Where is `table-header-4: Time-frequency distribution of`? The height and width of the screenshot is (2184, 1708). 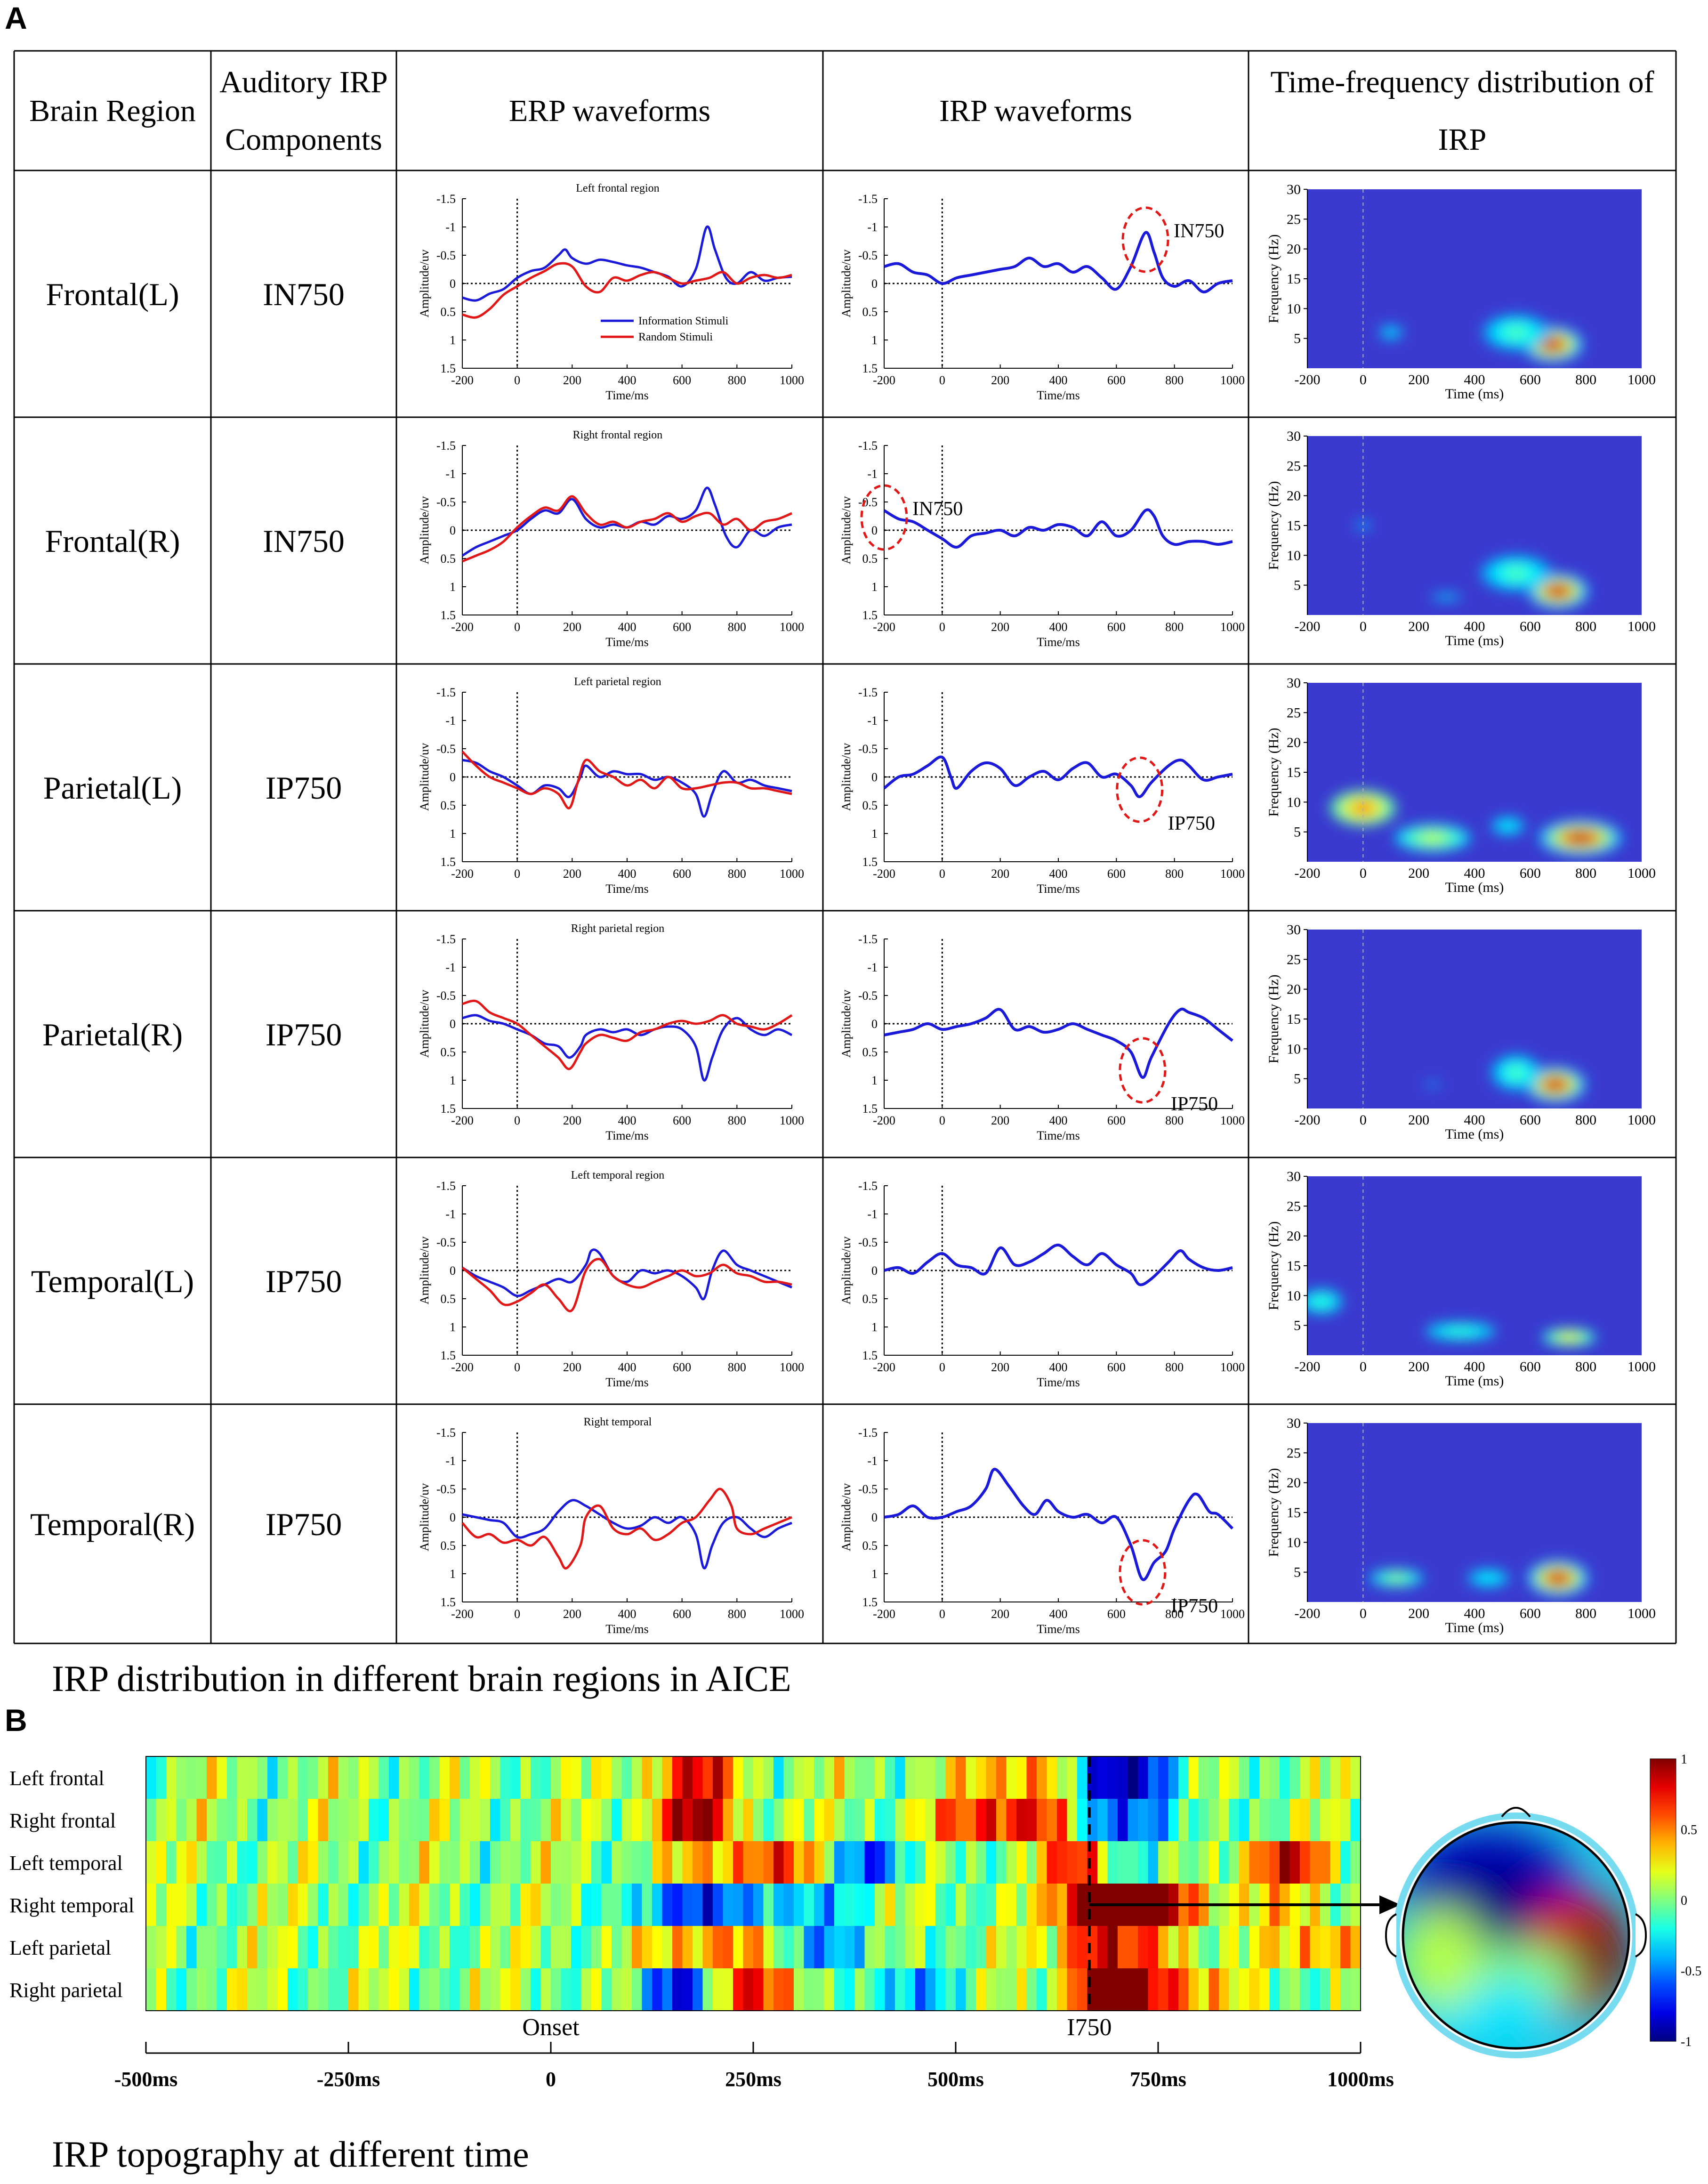 table-header-4: Time-frequency distribution of is located at coordinates (1462, 82).